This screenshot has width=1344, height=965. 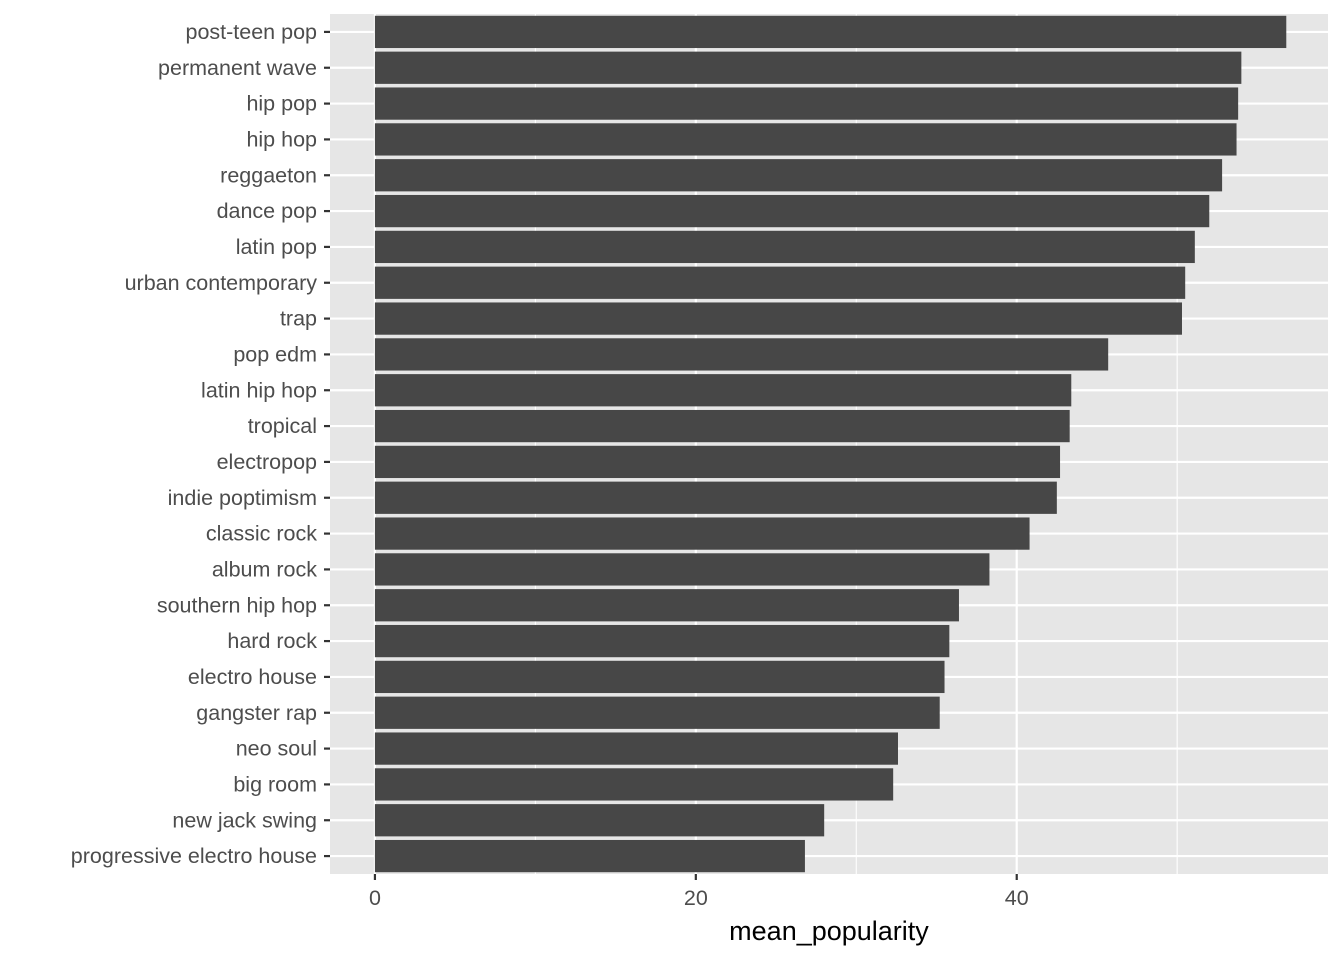 I want to click on x-tick-label: 20, so click(x=696, y=898).